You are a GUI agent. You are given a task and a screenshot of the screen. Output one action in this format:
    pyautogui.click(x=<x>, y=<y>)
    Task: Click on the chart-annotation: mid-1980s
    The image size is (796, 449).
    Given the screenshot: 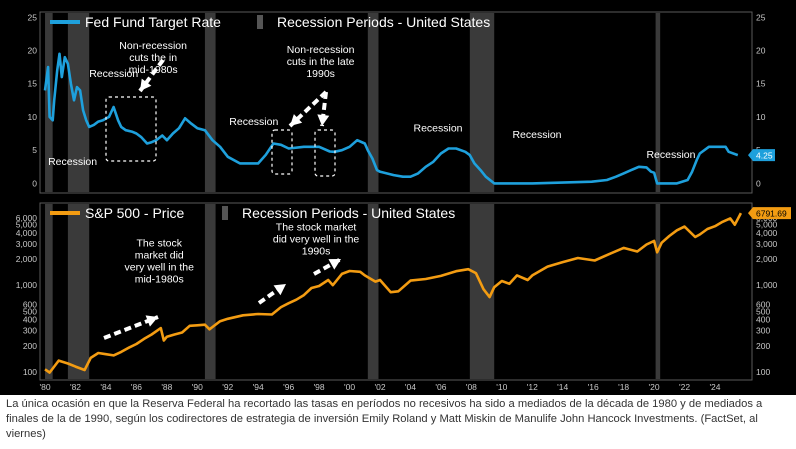 What is the action you would take?
    pyautogui.click(x=159, y=279)
    